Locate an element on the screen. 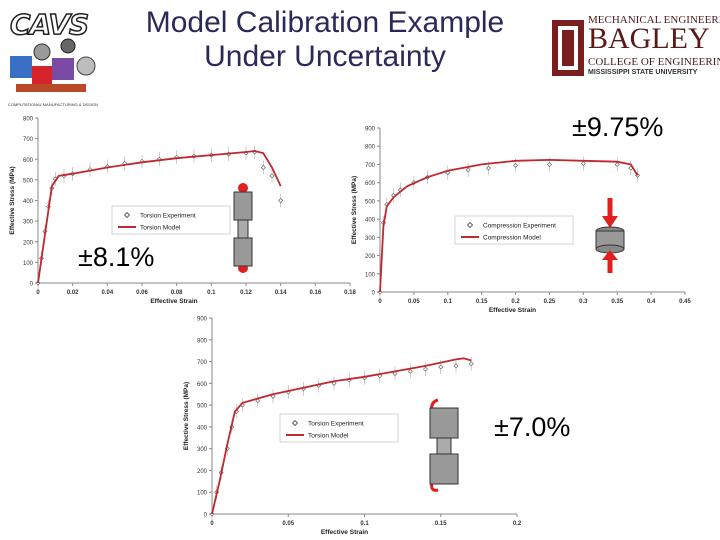  y-tick-label: 600 is located at coordinates (28, 161).